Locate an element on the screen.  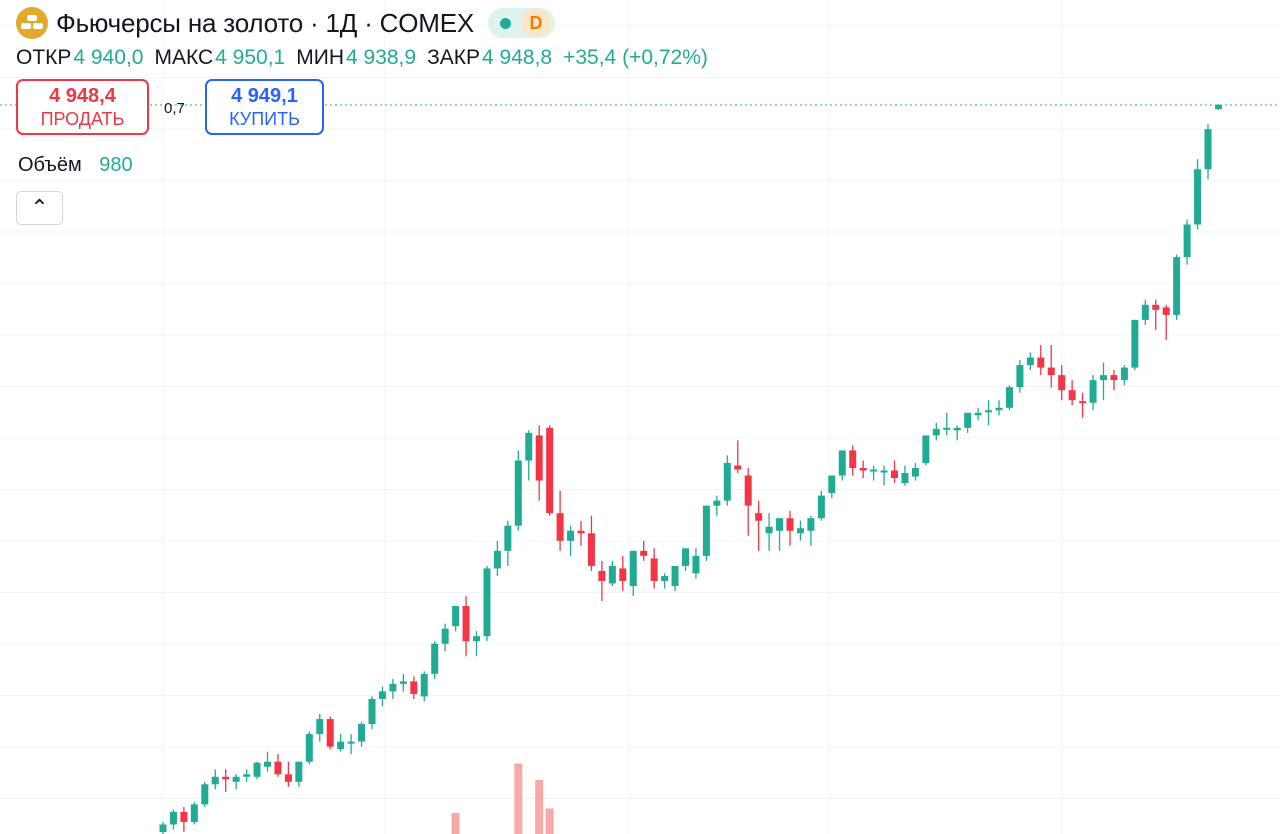
open-value: 4 940,0 is located at coordinates (108, 57).